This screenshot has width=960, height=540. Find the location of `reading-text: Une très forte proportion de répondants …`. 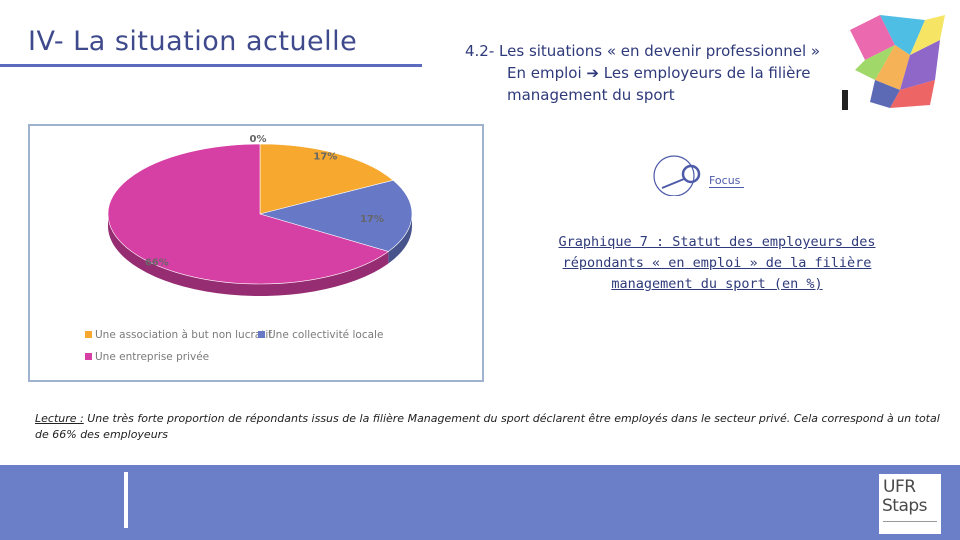

reading-text: Une très forte proportion de répondants … is located at coordinates (487, 426).